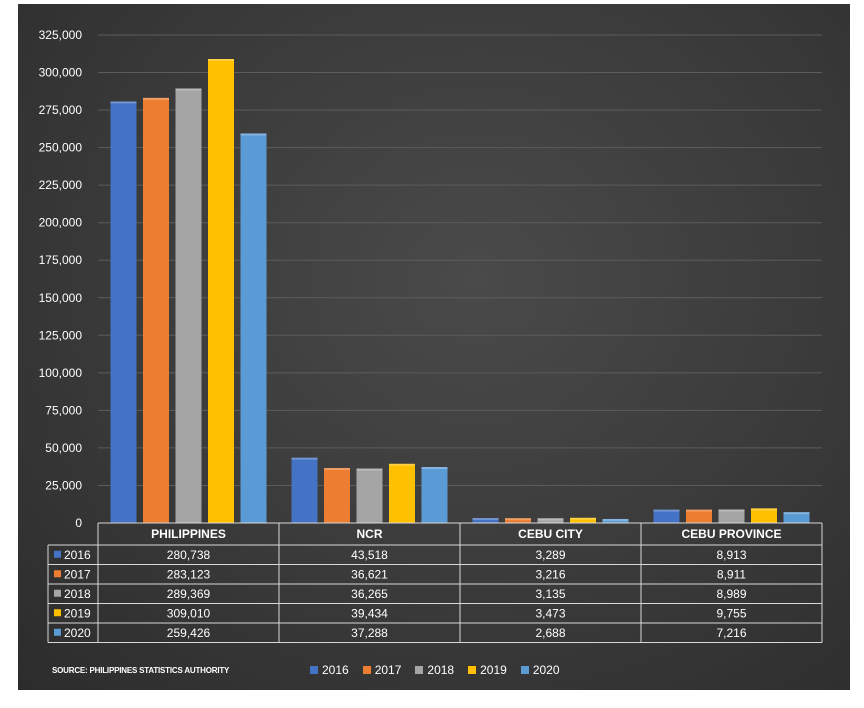  Describe the element at coordinates (550, 633) in the screenshot. I see `data-label: 2,688` at that location.